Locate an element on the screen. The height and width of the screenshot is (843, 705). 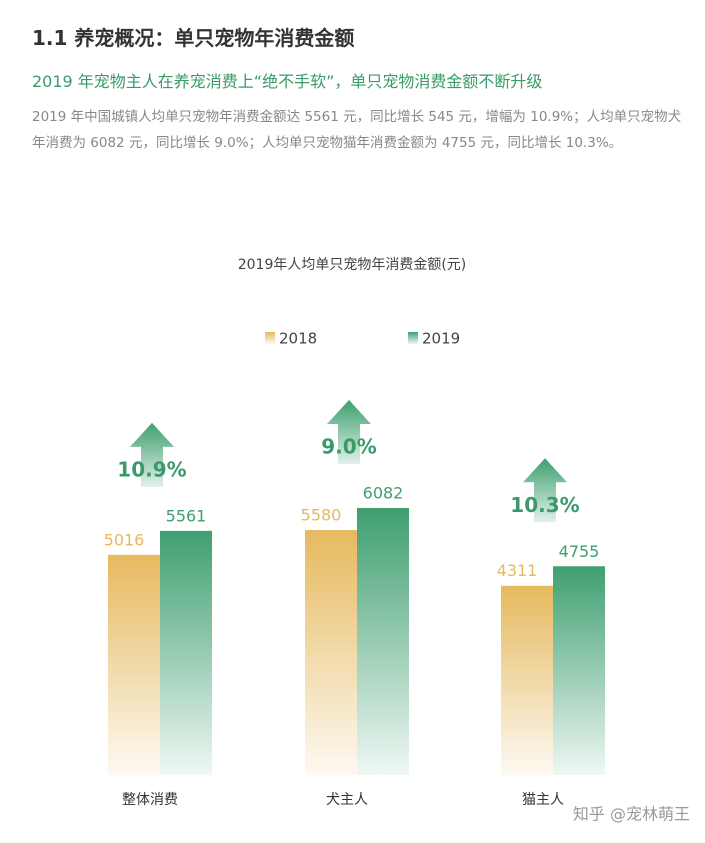
value-label: 5580 is located at coordinates (321, 515).